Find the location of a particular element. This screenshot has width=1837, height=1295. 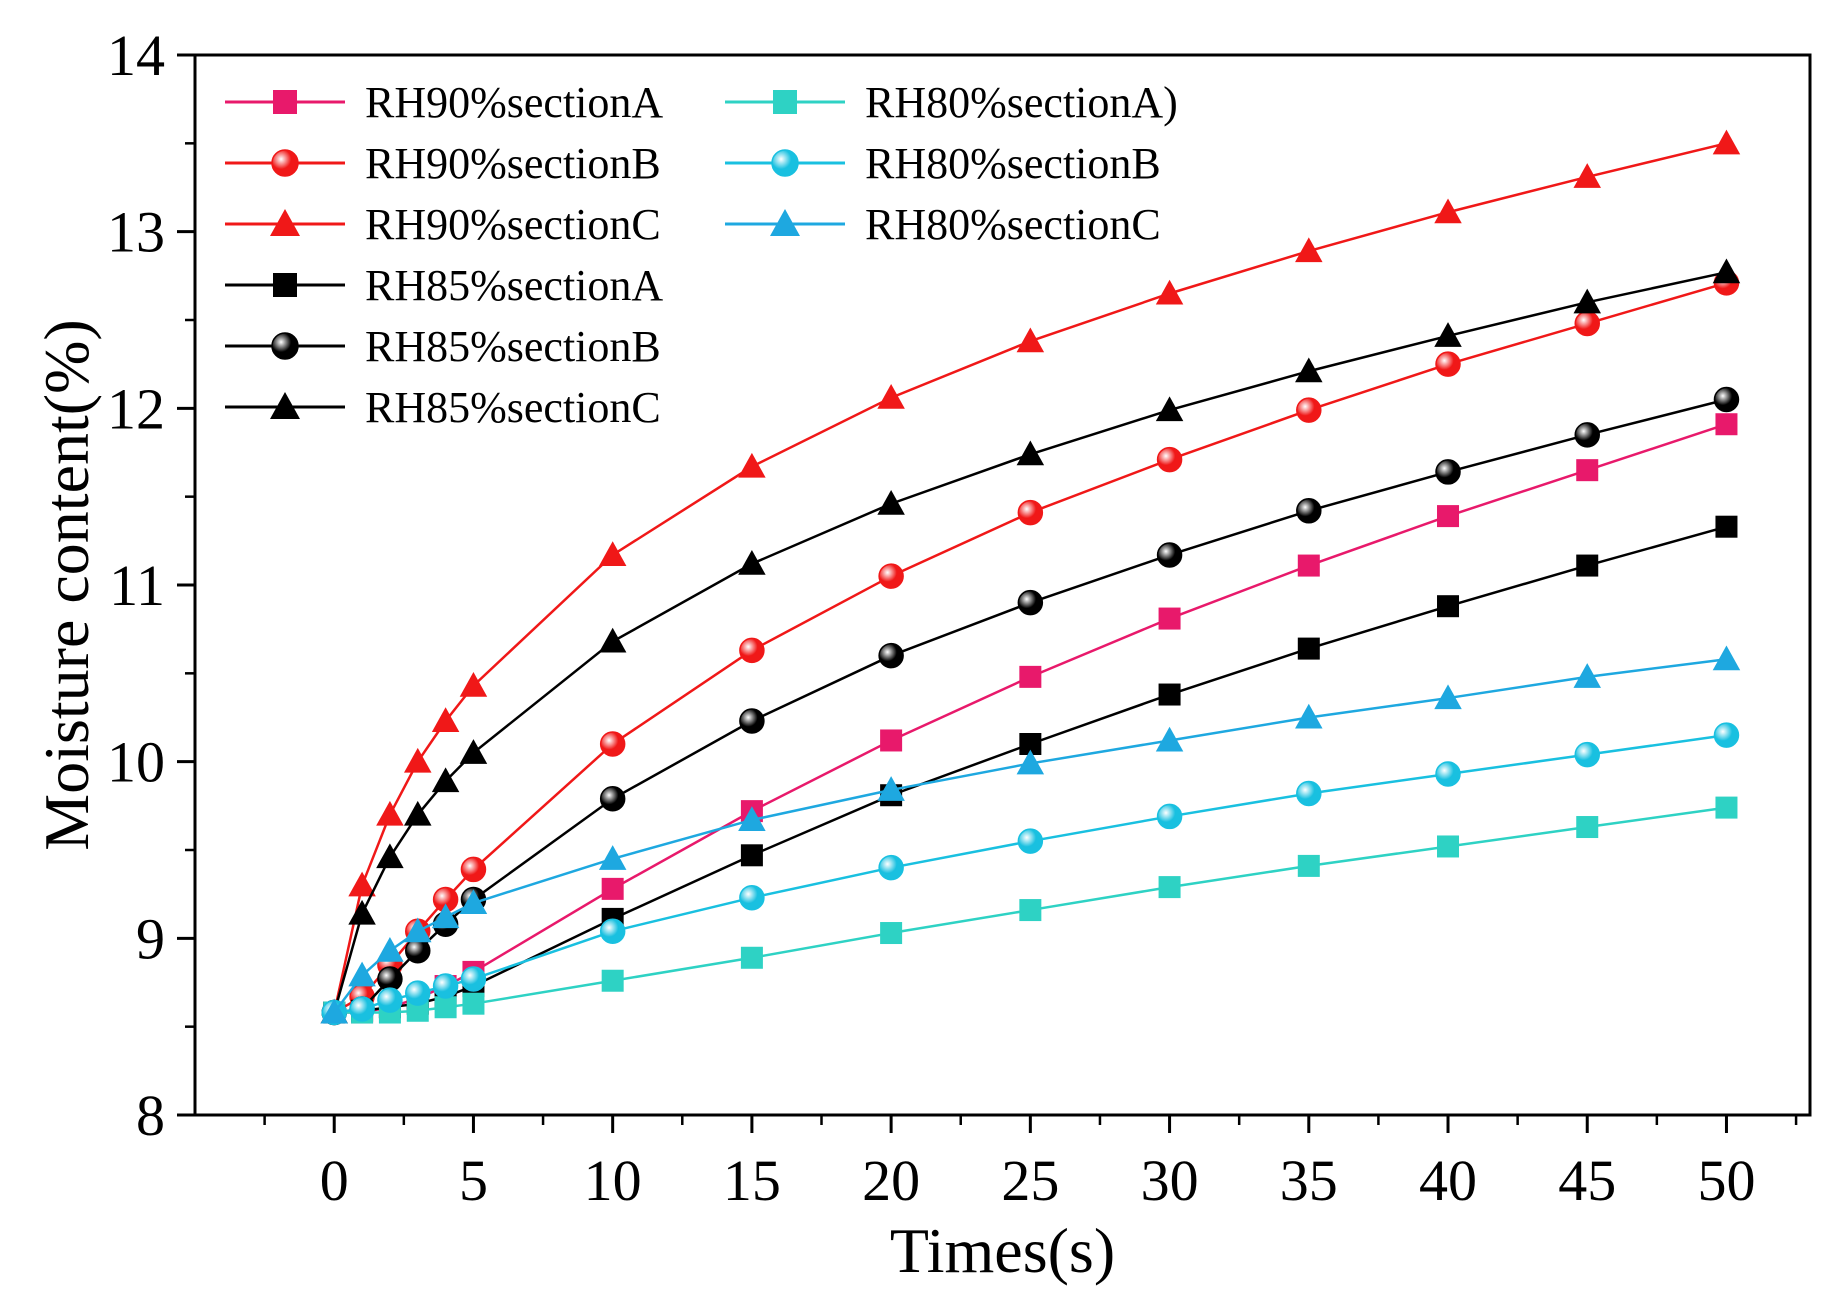

legend-entry: RH80%sectionB is located at coordinates (943, 163).